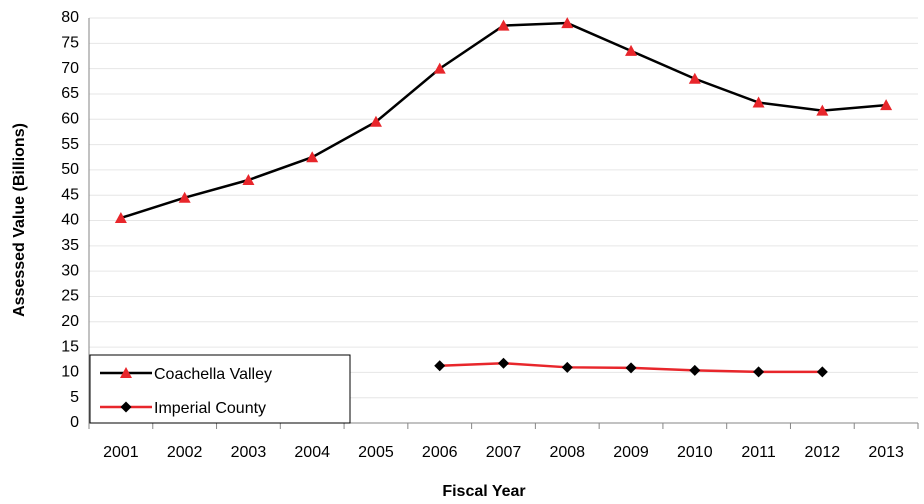  I want to click on y-tick-label: 80, so click(70, 17).